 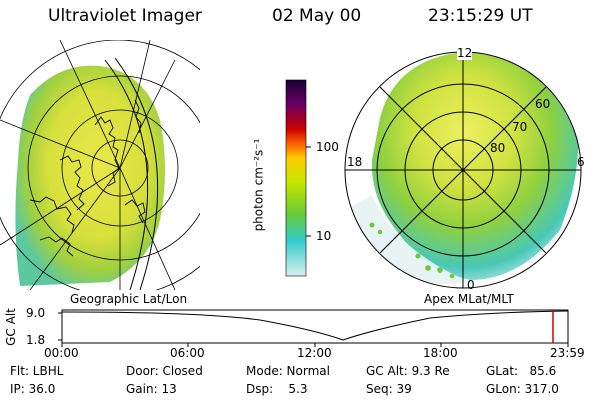 What do you see at coordinates (296, 178) in the screenshot?
I see `colorbar-gradient` at bounding box center [296, 178].